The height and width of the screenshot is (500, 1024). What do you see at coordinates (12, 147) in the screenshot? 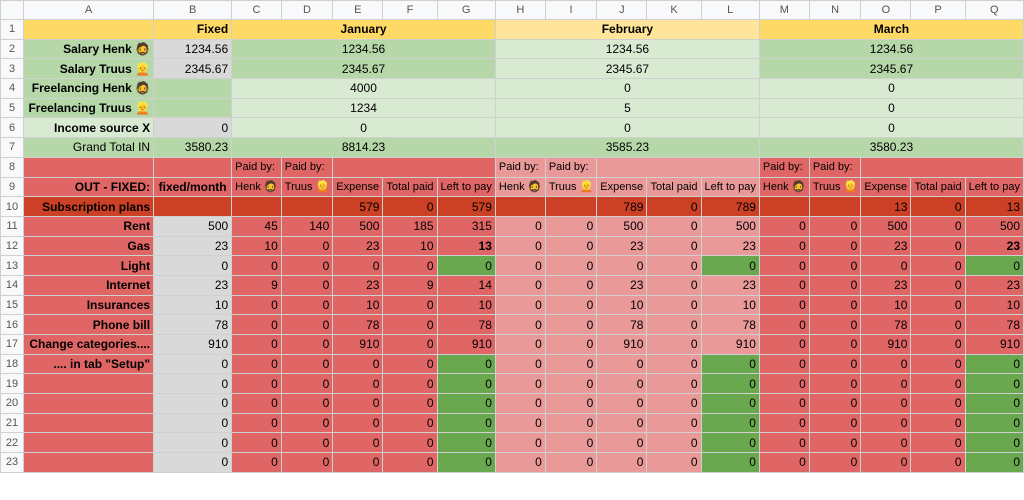
I see `row-header-7: 7` at bounding box center [12, 147].